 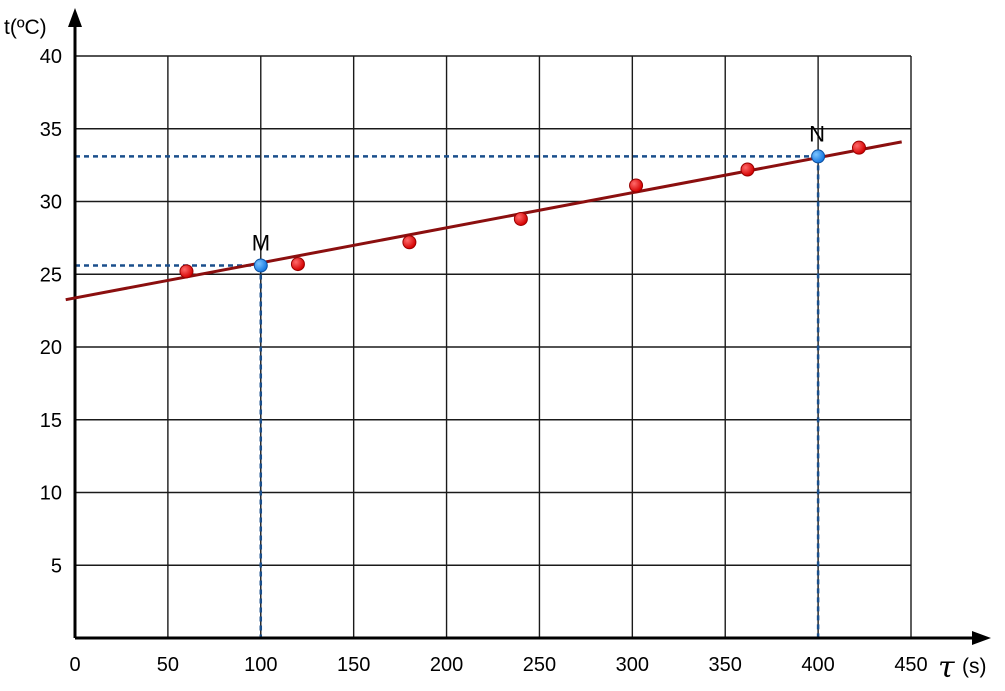 What do you see at coordinates (261, 243) in the screenshot?
I see `marked-point-label: M` at bounding box center [261, 243].